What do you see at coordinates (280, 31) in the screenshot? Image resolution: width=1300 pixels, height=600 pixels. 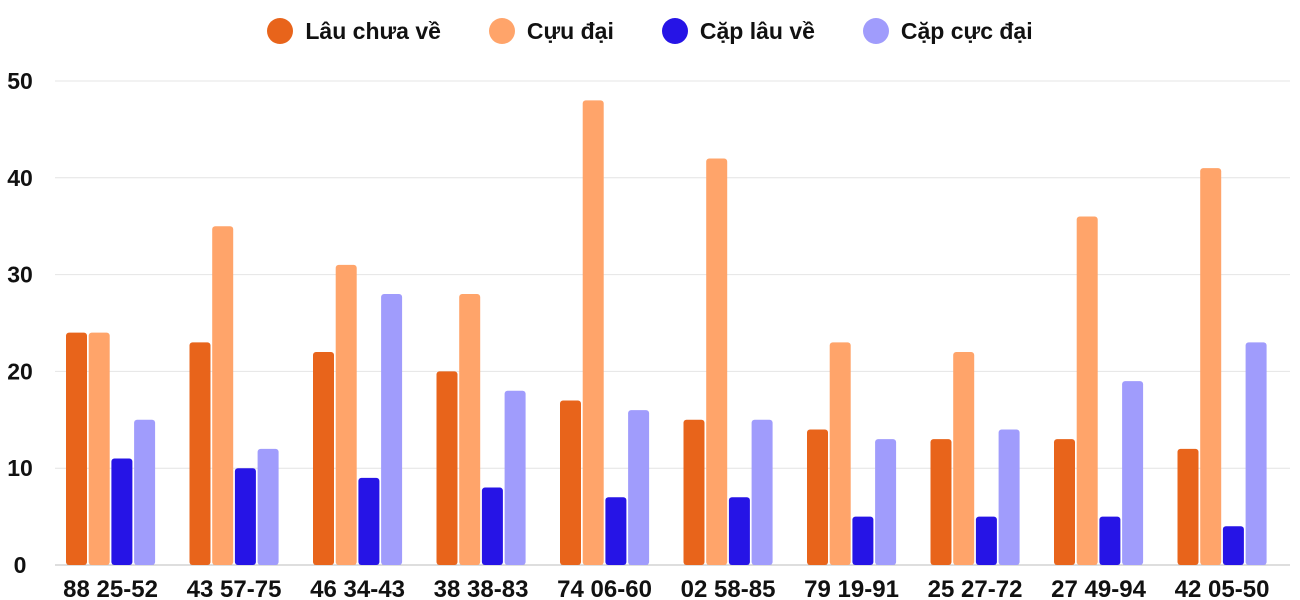 I see `legend-swatch-lau-chua-ve` at bounding box center [280, 31].